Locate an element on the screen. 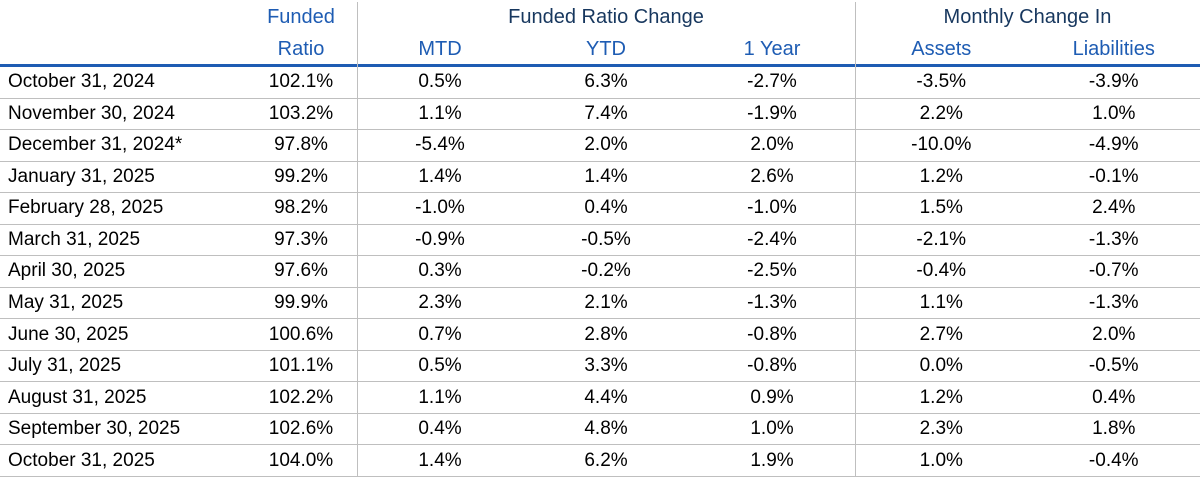 This screenshot has height=481, width=1200. one-year-cell: -2.7% is located at coordinates (772, 82).